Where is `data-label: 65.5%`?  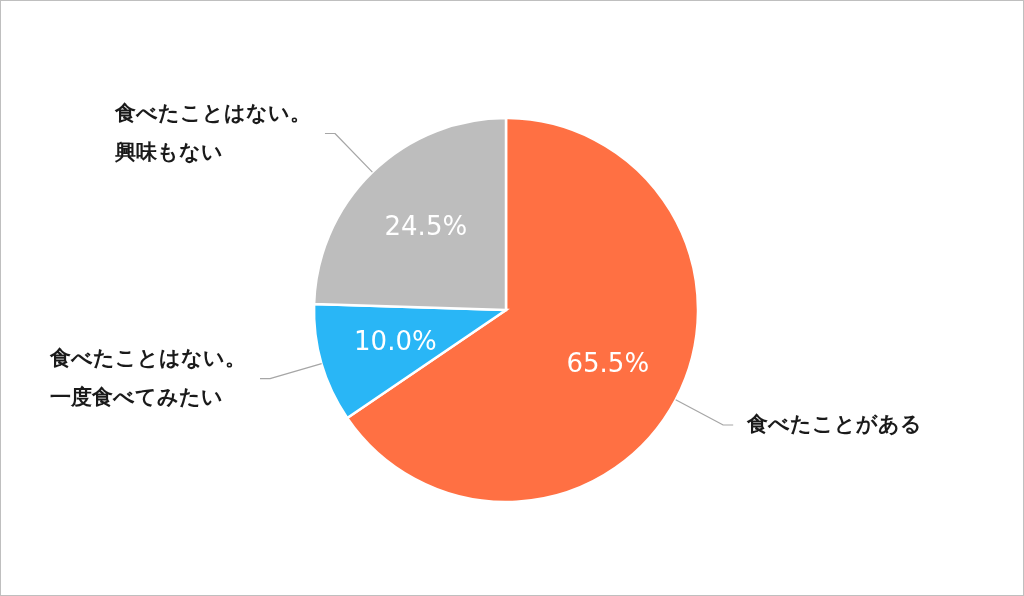 data-label: 65.5% is located at coordinates (608, 362).